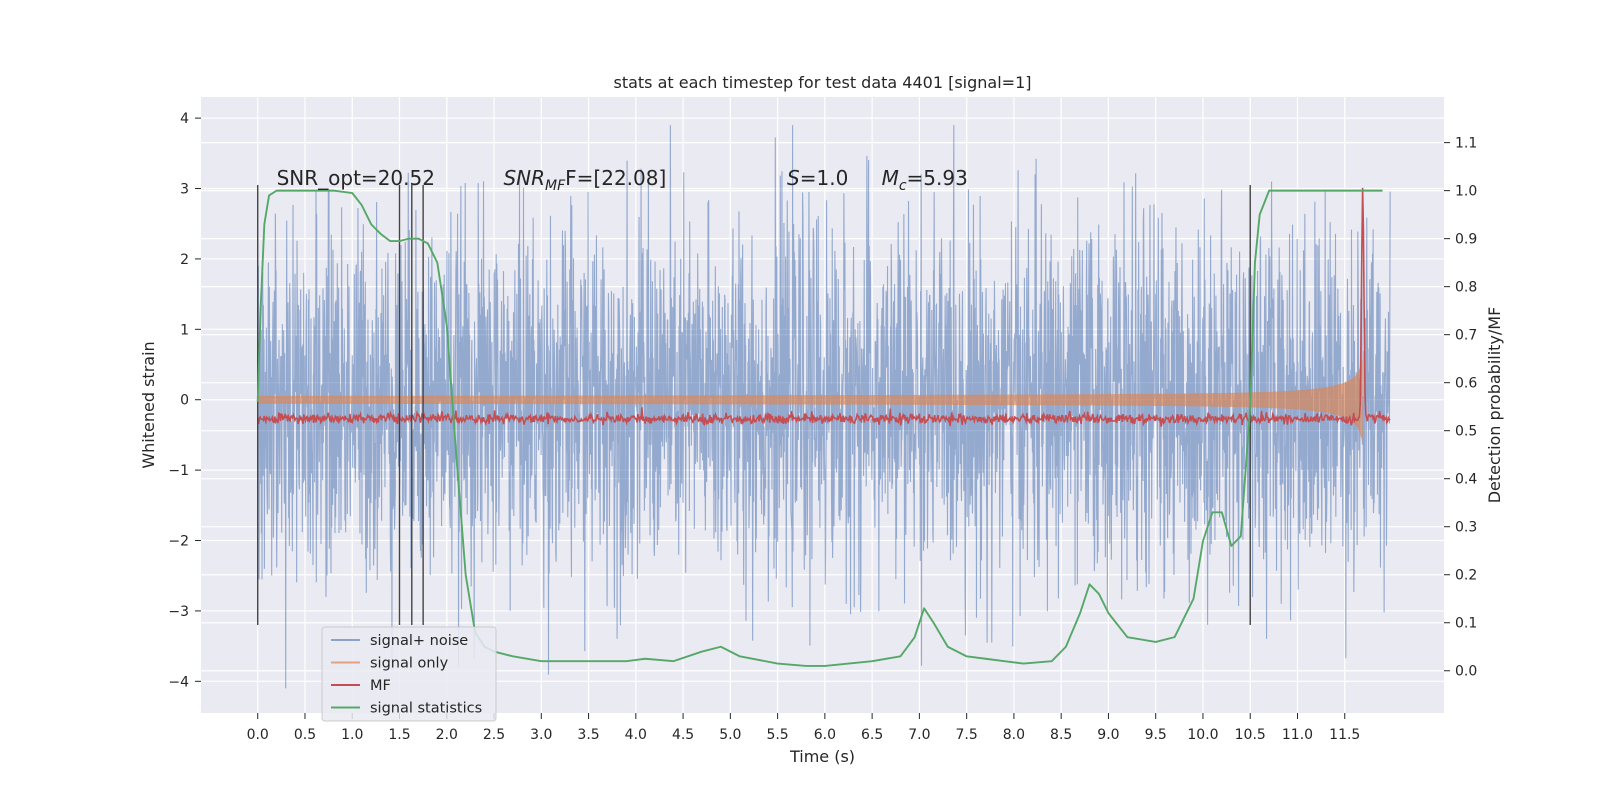 The image size is (1600, 800). I want to click on x-axis-label: Time (s), so click(822, 756).